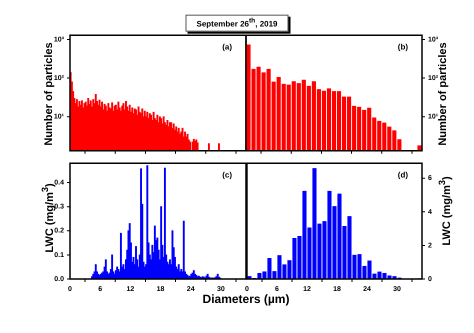 The width and height of the screenshot is (474, 333). I want to click on annotation: (b), so click(403, 47).